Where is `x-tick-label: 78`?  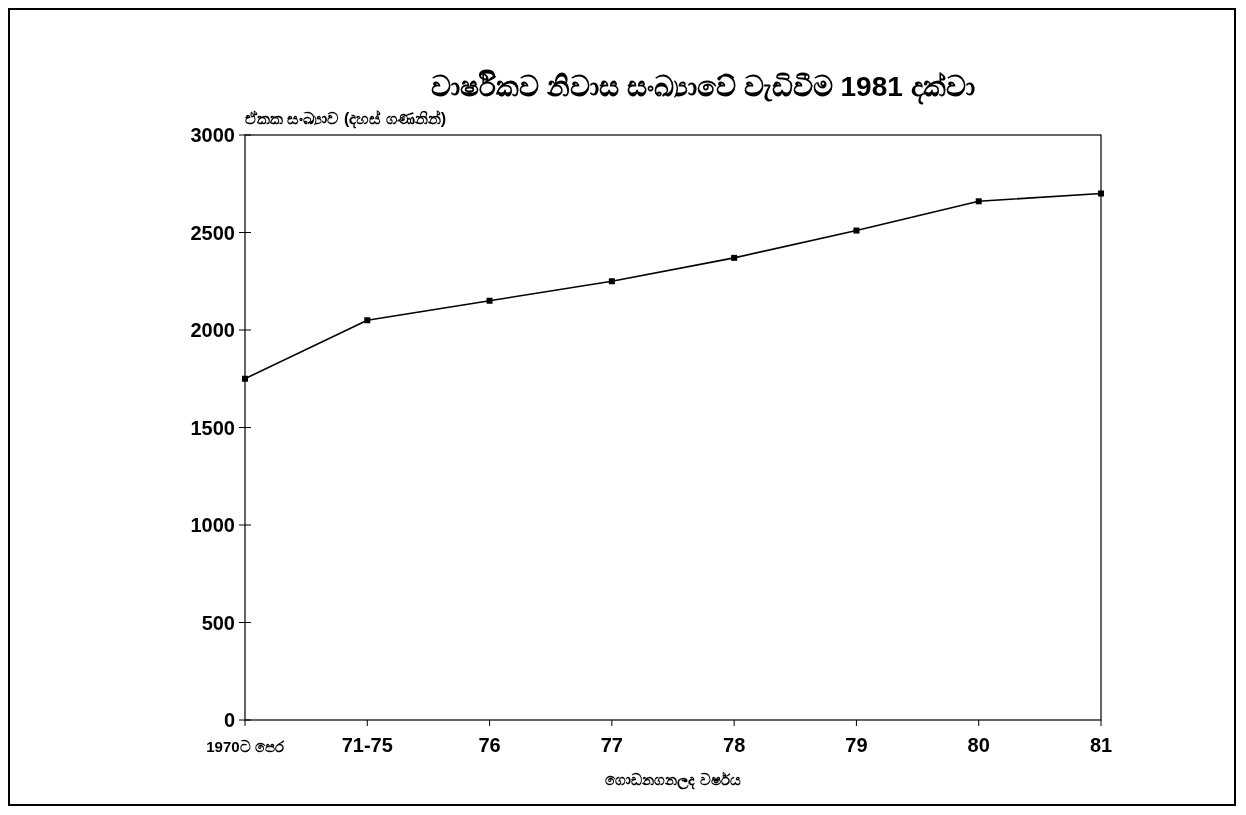
x-tick-label: 78 is located at coordinates (734, 745).